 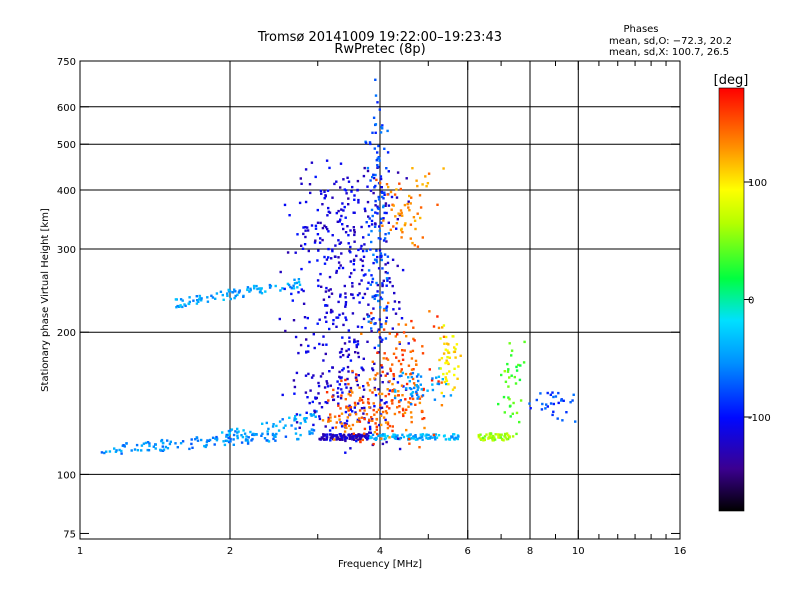 I want to click on y-tick-label: 100, so click(x=66, y=475).